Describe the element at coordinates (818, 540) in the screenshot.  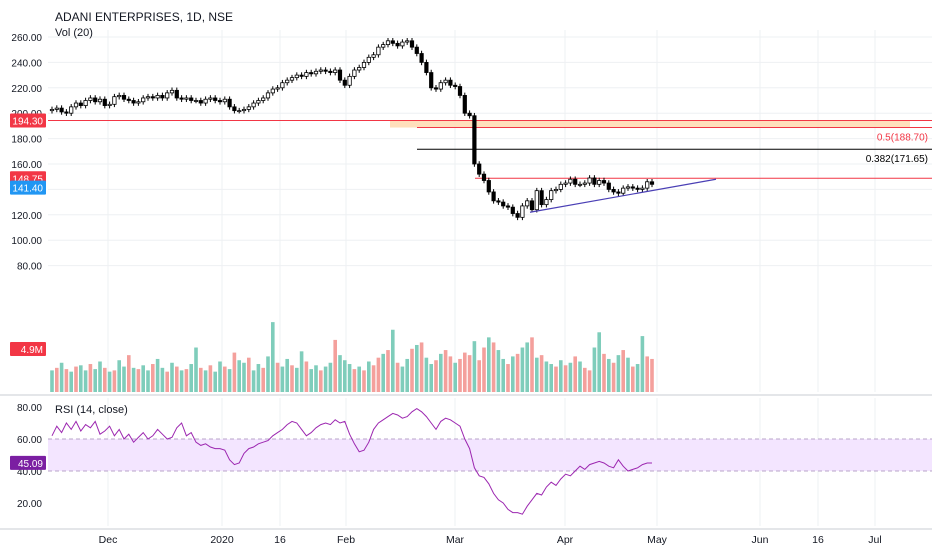
I see `time-tick-label: 16` at that location.